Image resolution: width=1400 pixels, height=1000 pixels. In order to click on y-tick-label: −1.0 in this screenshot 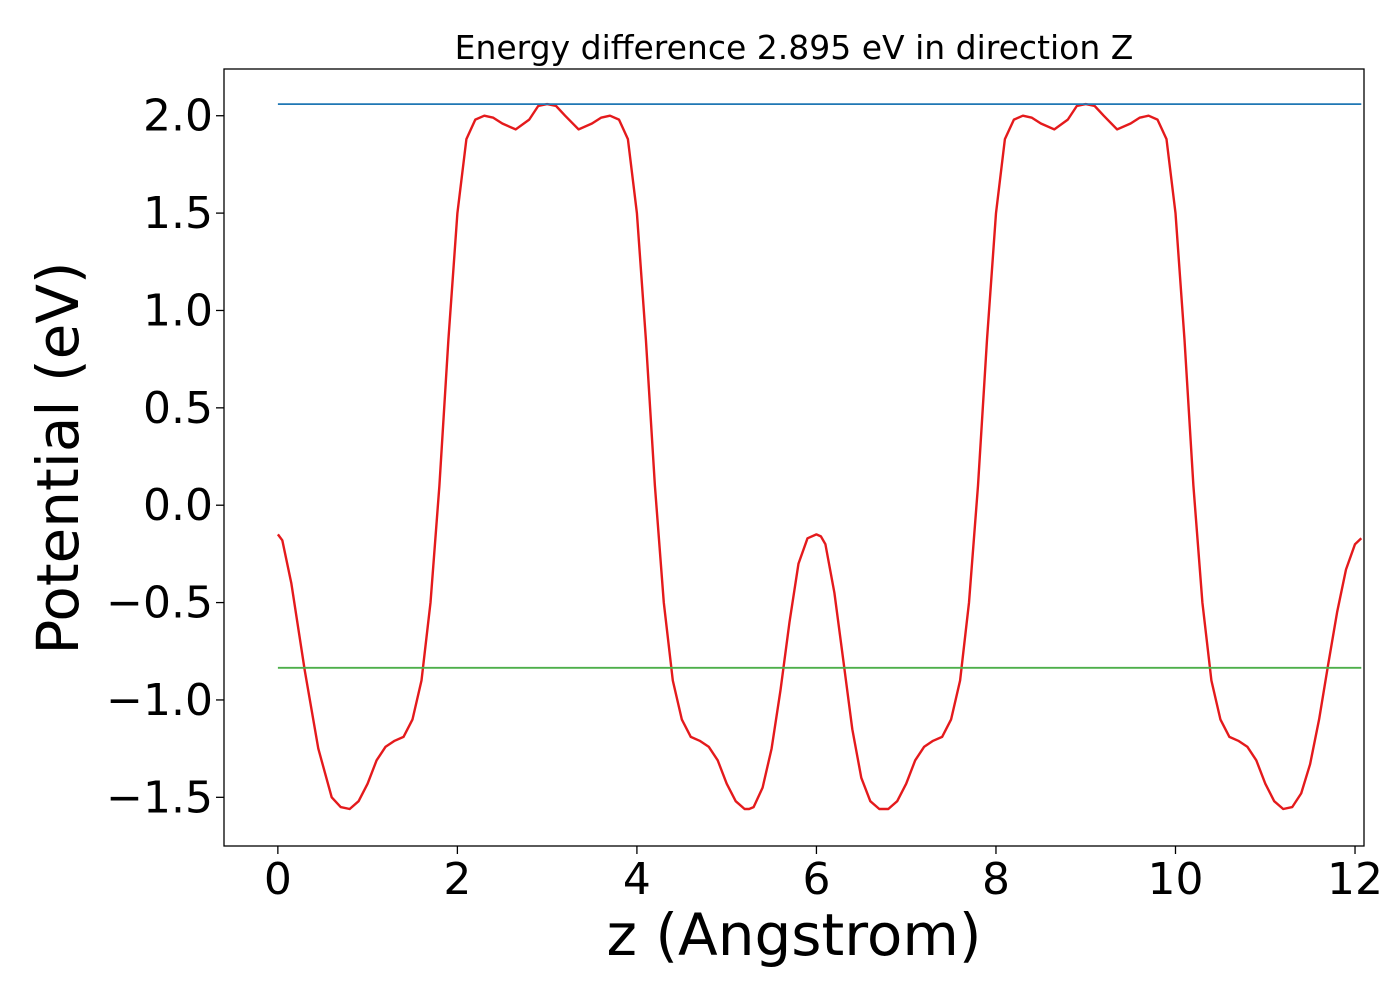, I will do `click(159, 700)`.